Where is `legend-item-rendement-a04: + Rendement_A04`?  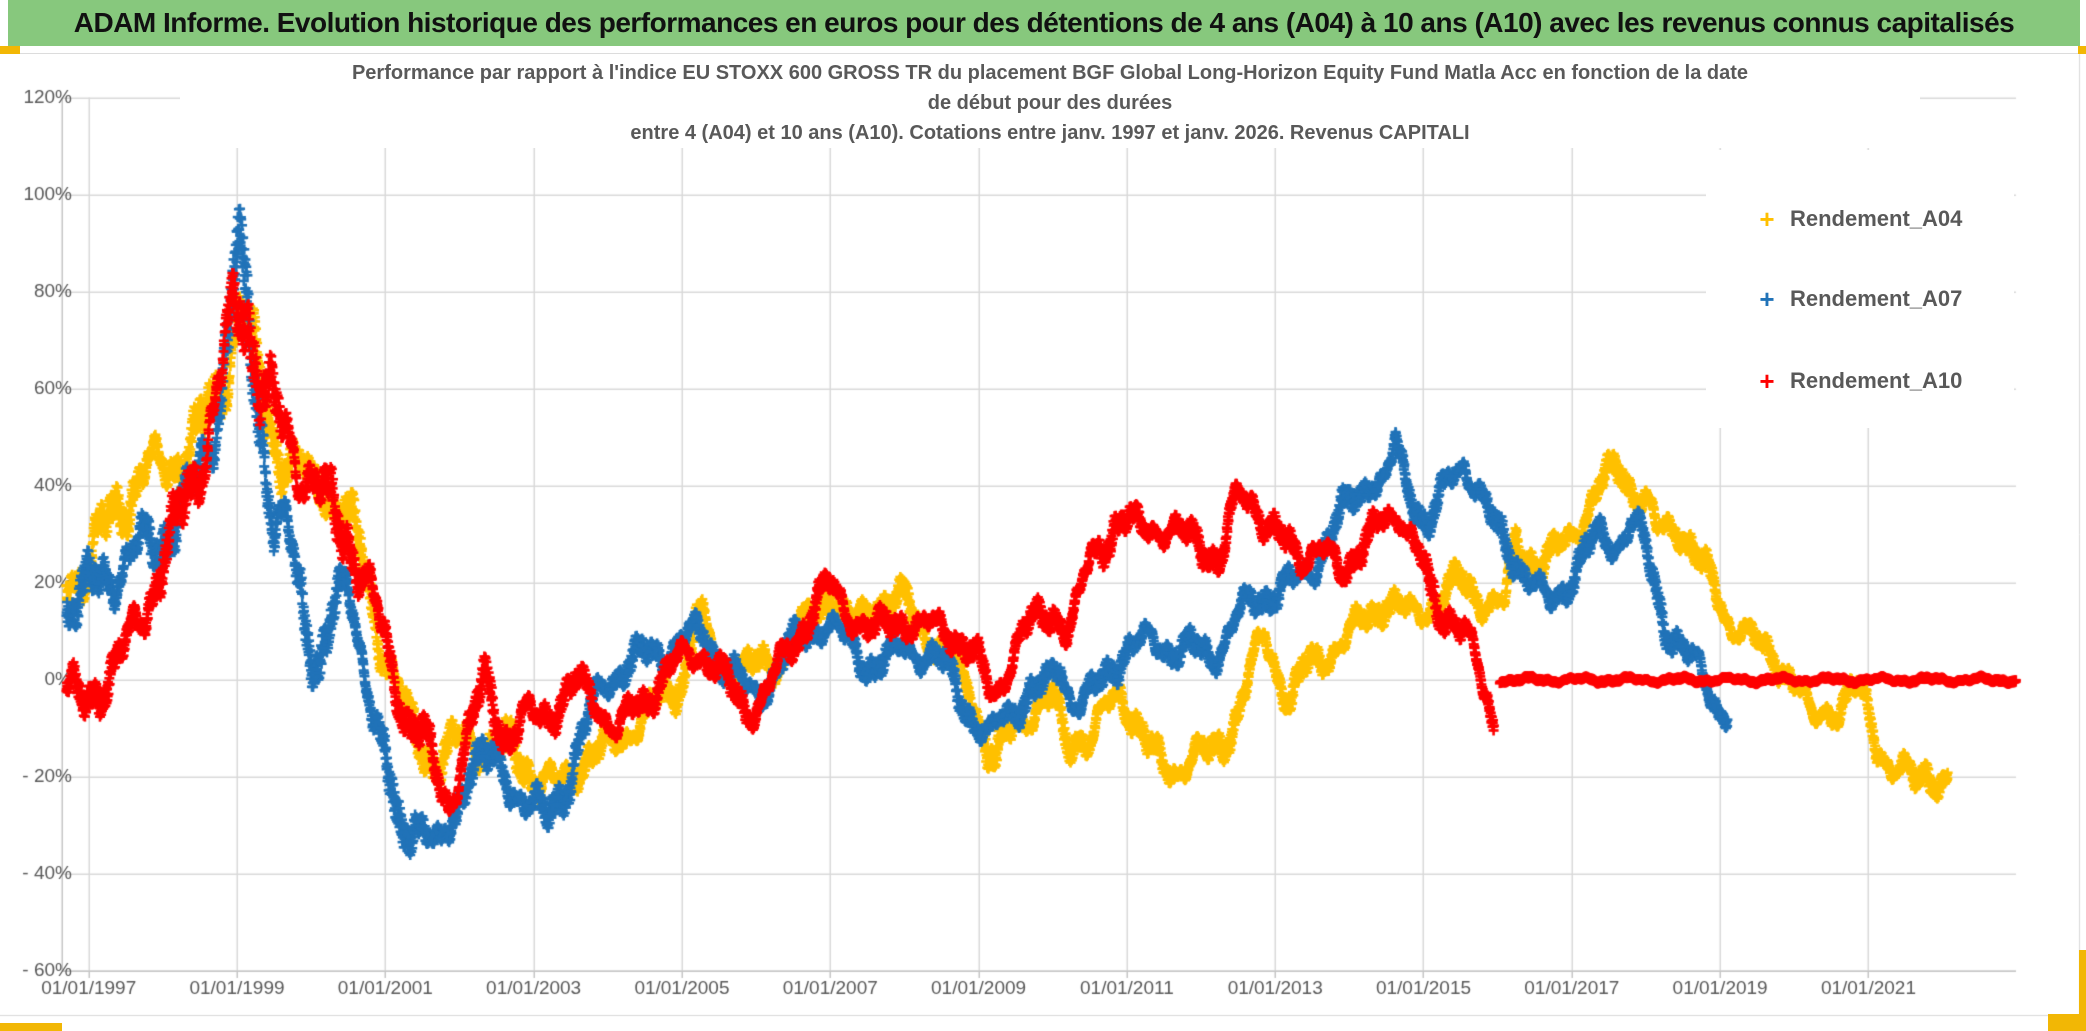
legend-item-rendement-a04: + Rendement_A04 is located at coordinates (1860, 219).